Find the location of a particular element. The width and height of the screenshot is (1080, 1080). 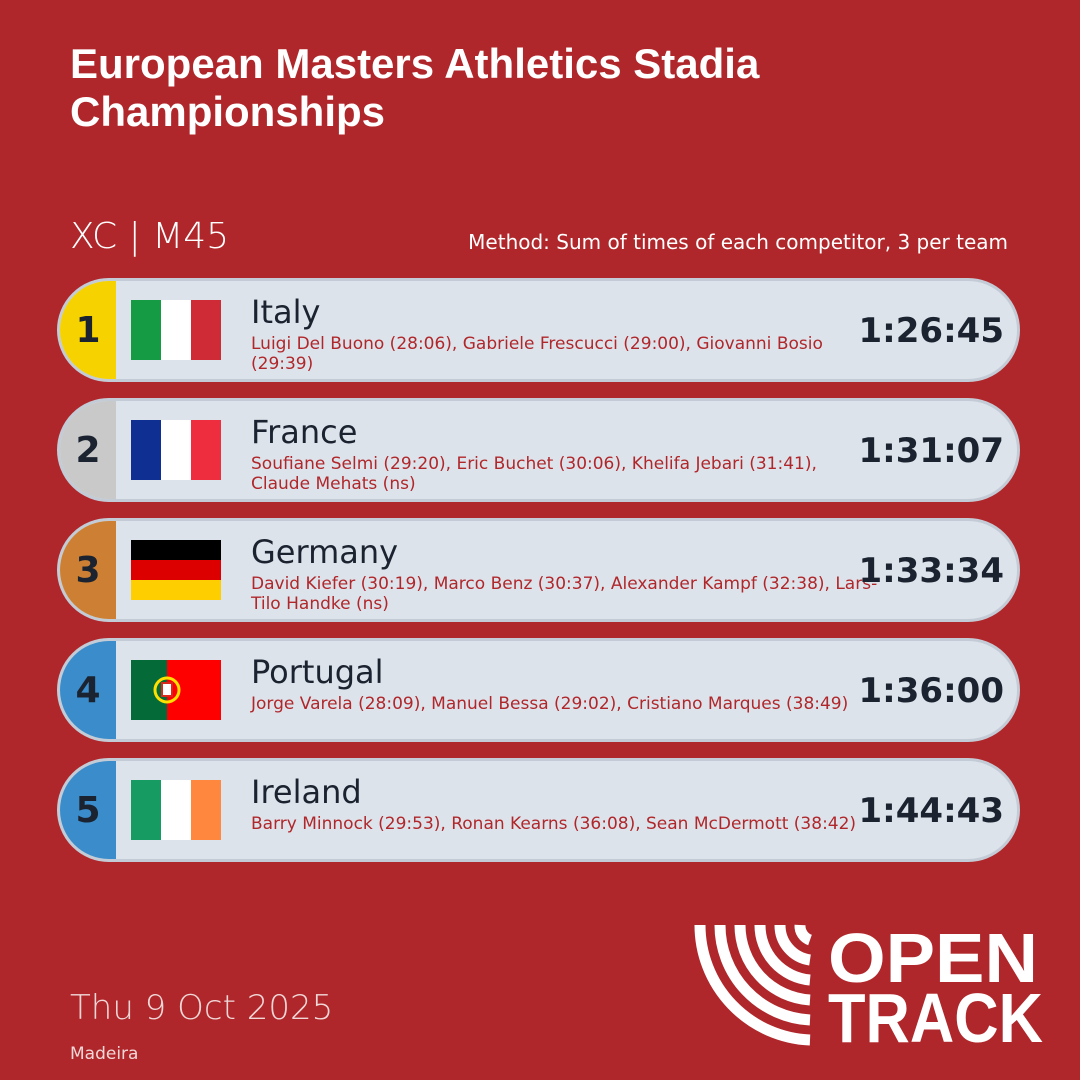

time: 1:31:07 is located at coordinates (931, 451).